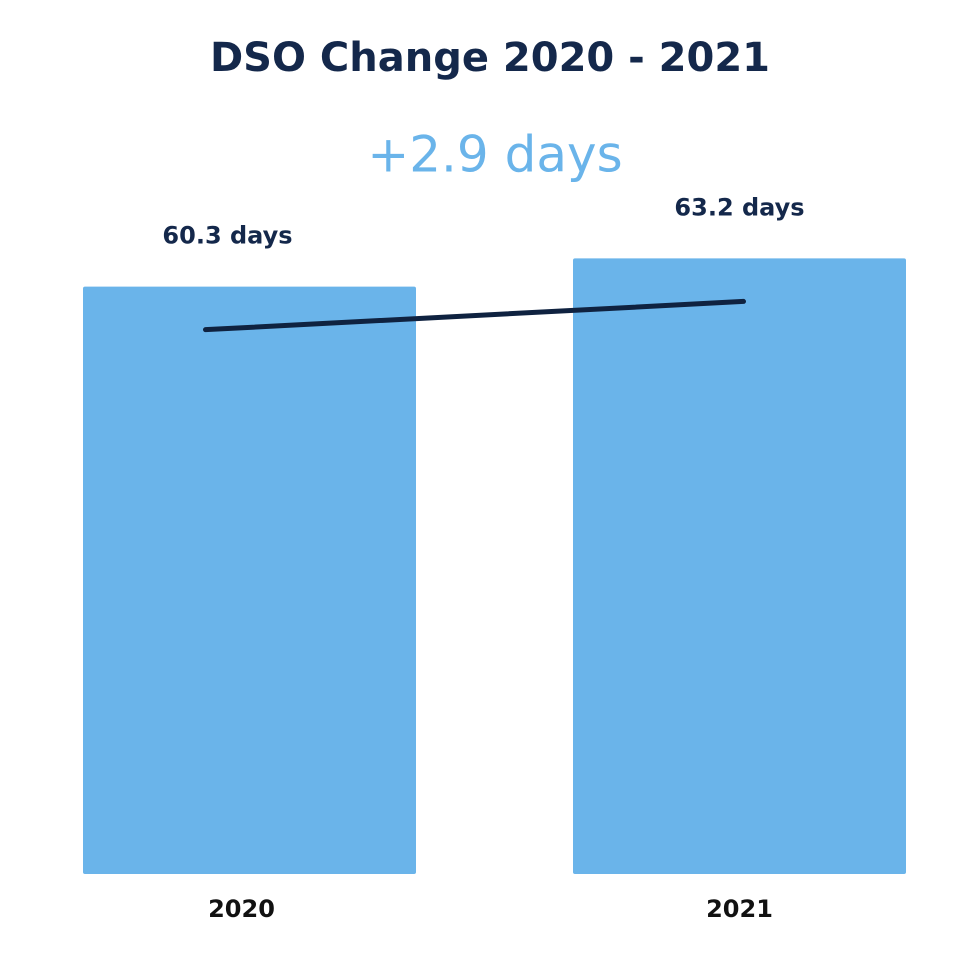  What do you see at coordinates (739, 909) in the screenshot?
I see `x-tick-label: 2021` at bounding box center [739, 909].